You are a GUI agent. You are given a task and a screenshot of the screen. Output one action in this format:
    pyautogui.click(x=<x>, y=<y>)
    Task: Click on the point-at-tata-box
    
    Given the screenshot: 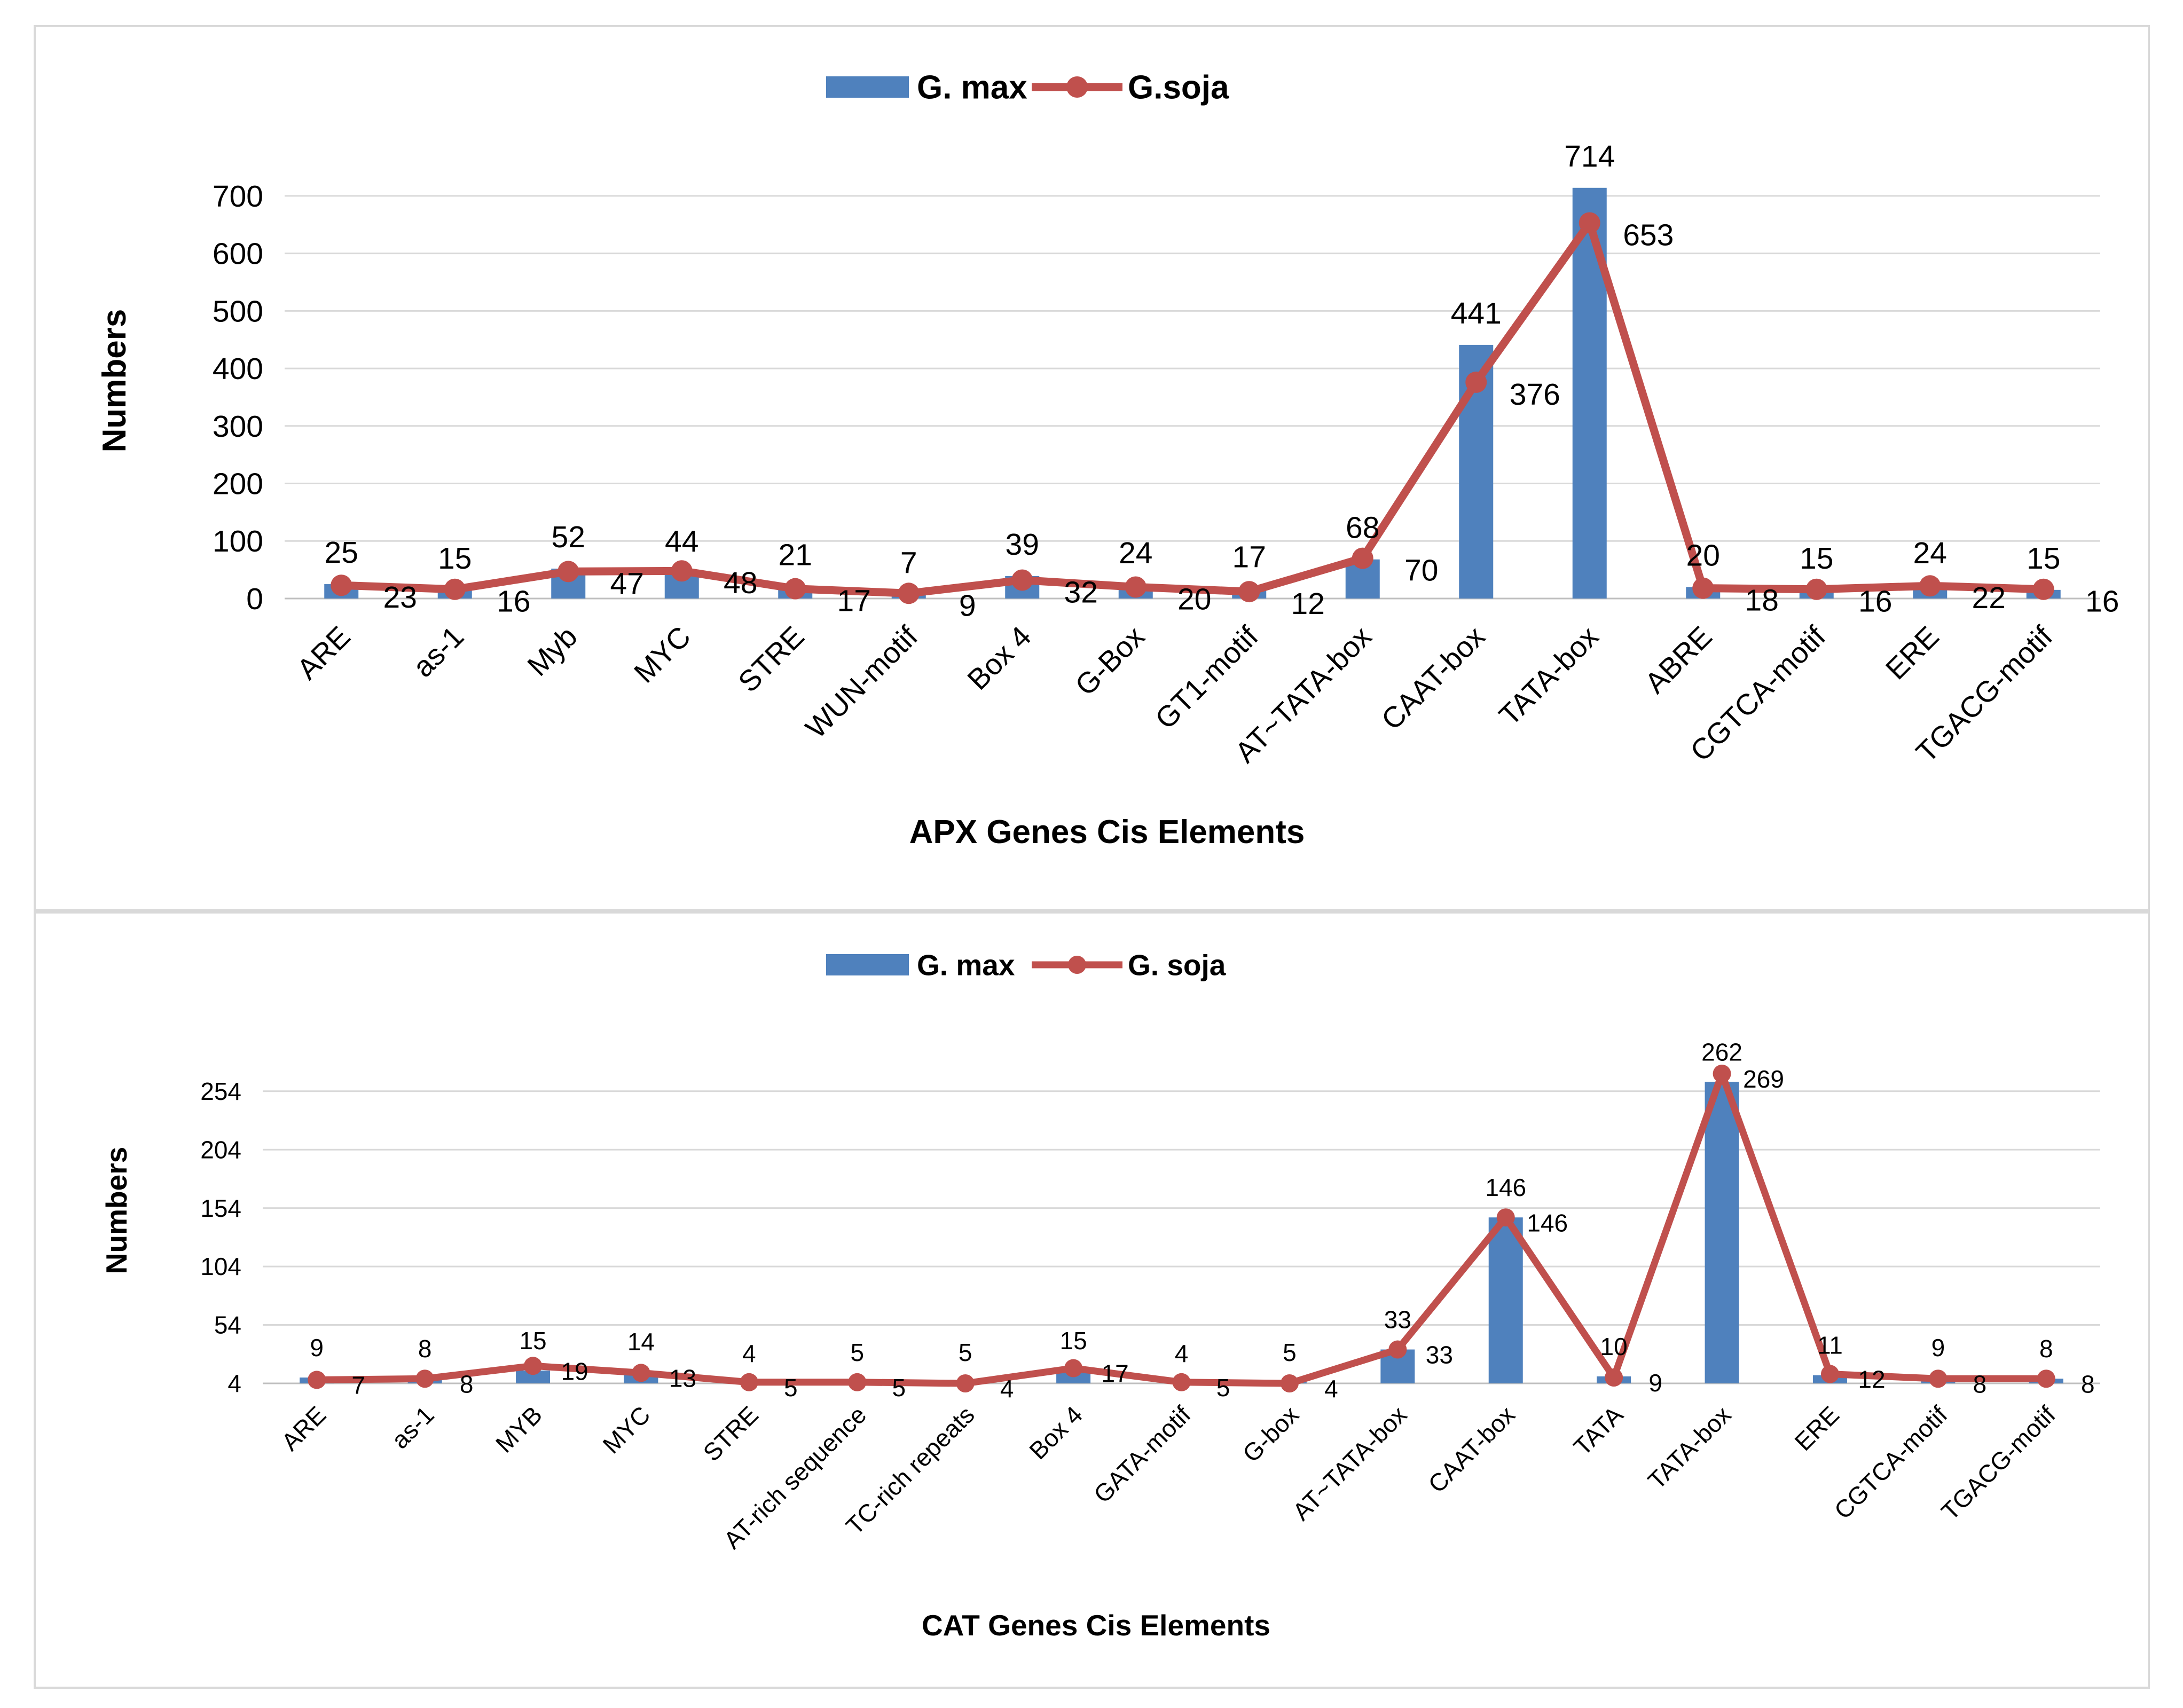 What is the action you would take?
    pyautogui.click(x=1362, y=558)
    